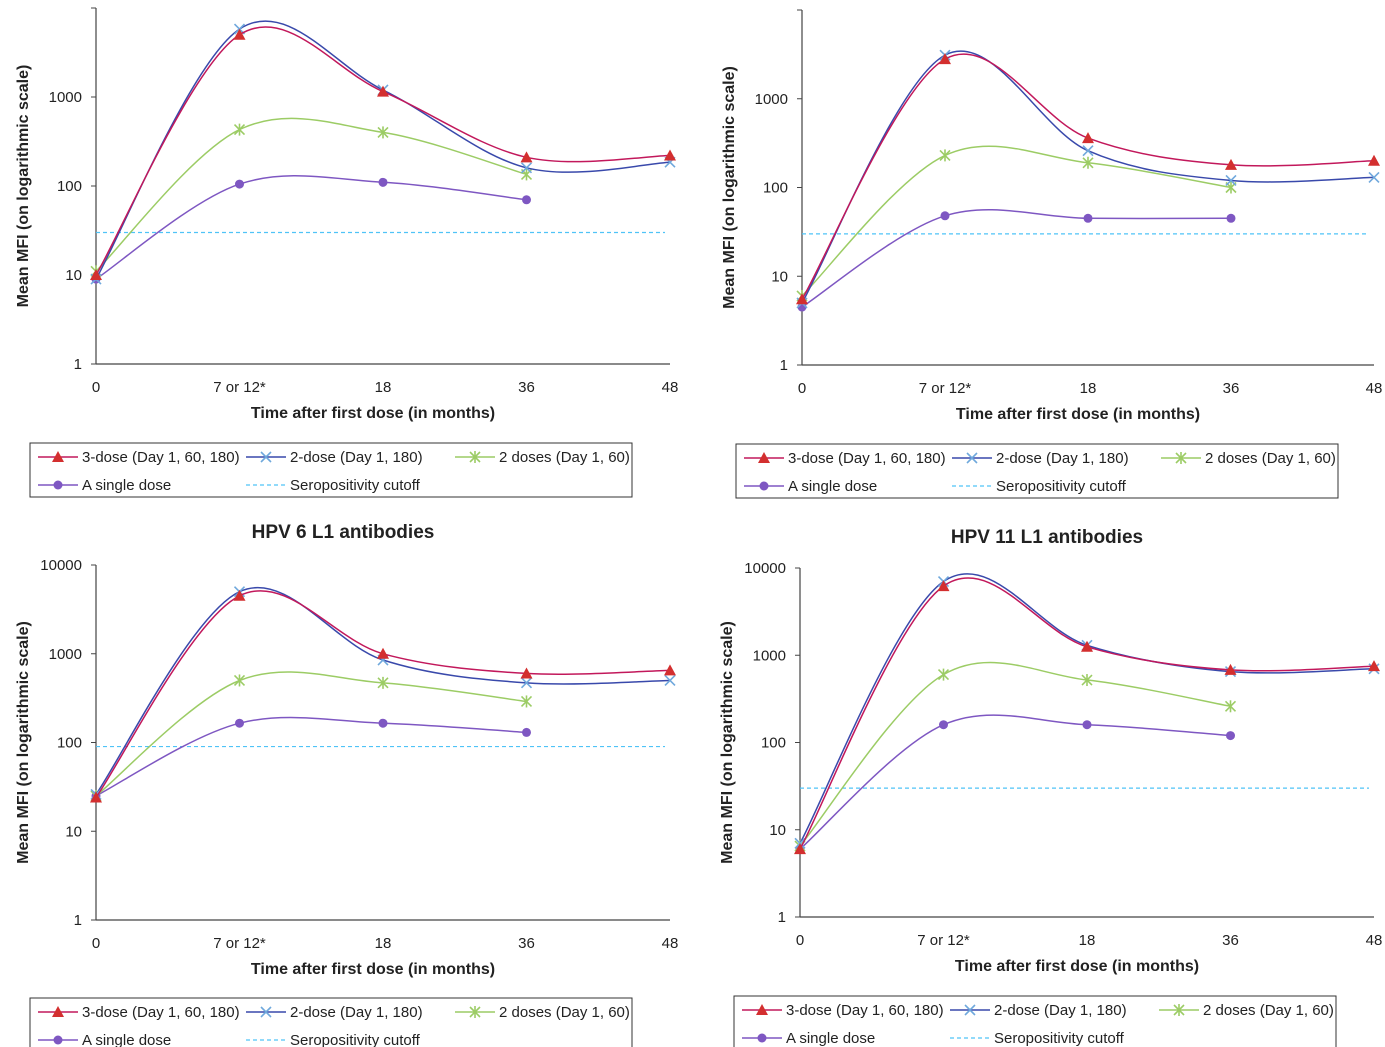 The height and width of the screenshot is (1047, 1385). I want to click on y-tick-label: 10, so click(73, 831).